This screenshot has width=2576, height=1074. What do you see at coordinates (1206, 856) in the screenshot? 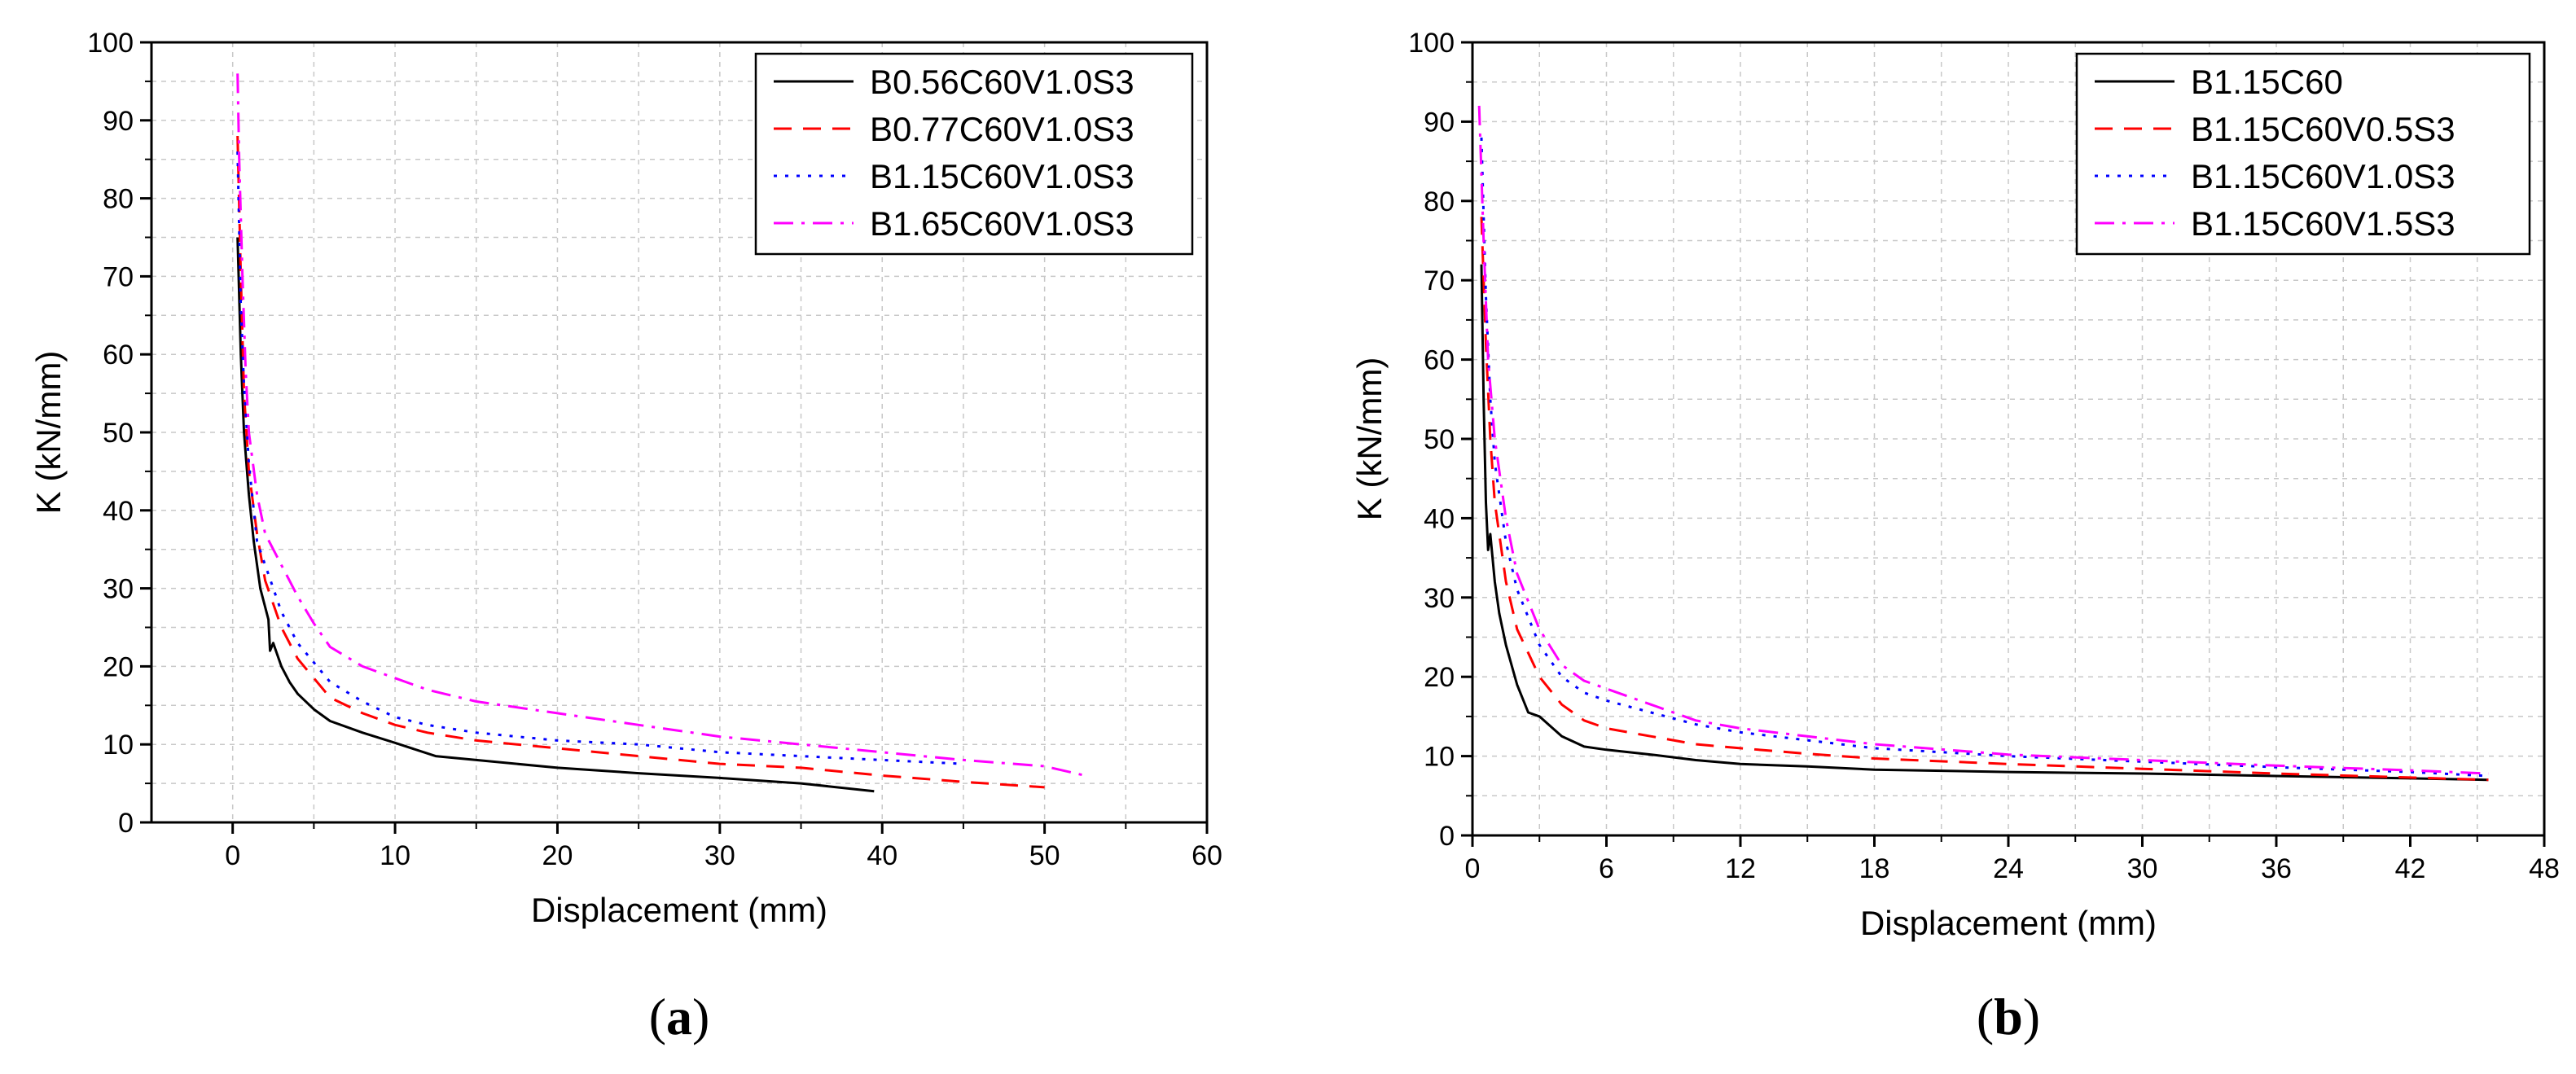
I see `x-tick-label: 60` at bounding box center [1206, 856].